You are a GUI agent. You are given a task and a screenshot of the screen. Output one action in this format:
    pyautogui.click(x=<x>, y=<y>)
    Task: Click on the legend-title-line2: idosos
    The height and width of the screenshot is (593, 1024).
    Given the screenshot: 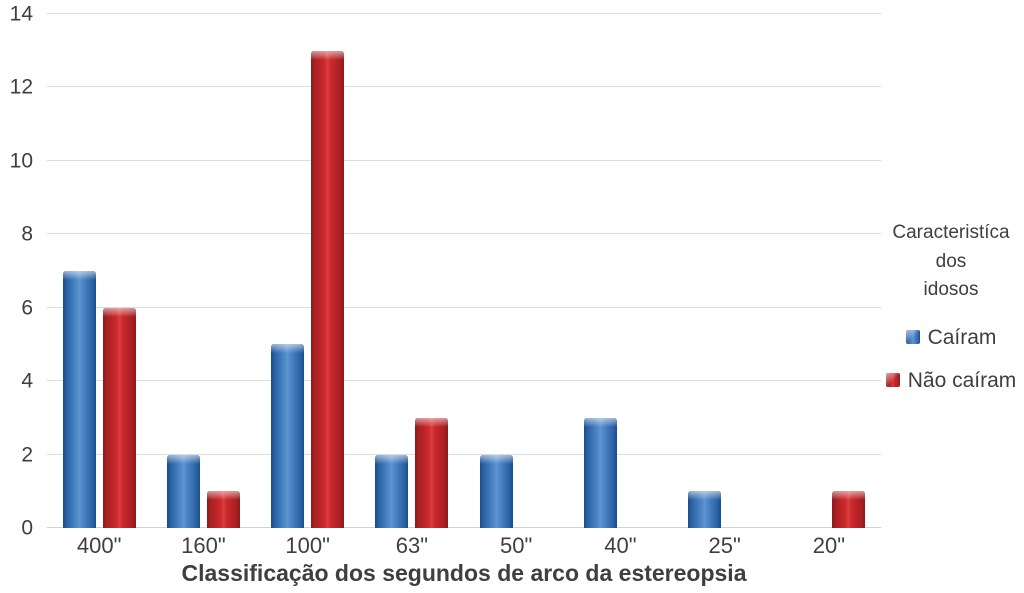 What is the action you would take?
    pyautogui.click(x=951, y=289)
    